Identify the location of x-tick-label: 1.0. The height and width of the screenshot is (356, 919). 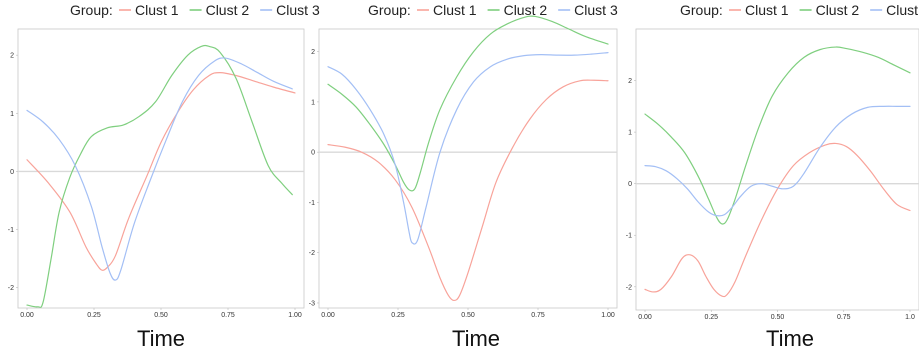
(910, 317).